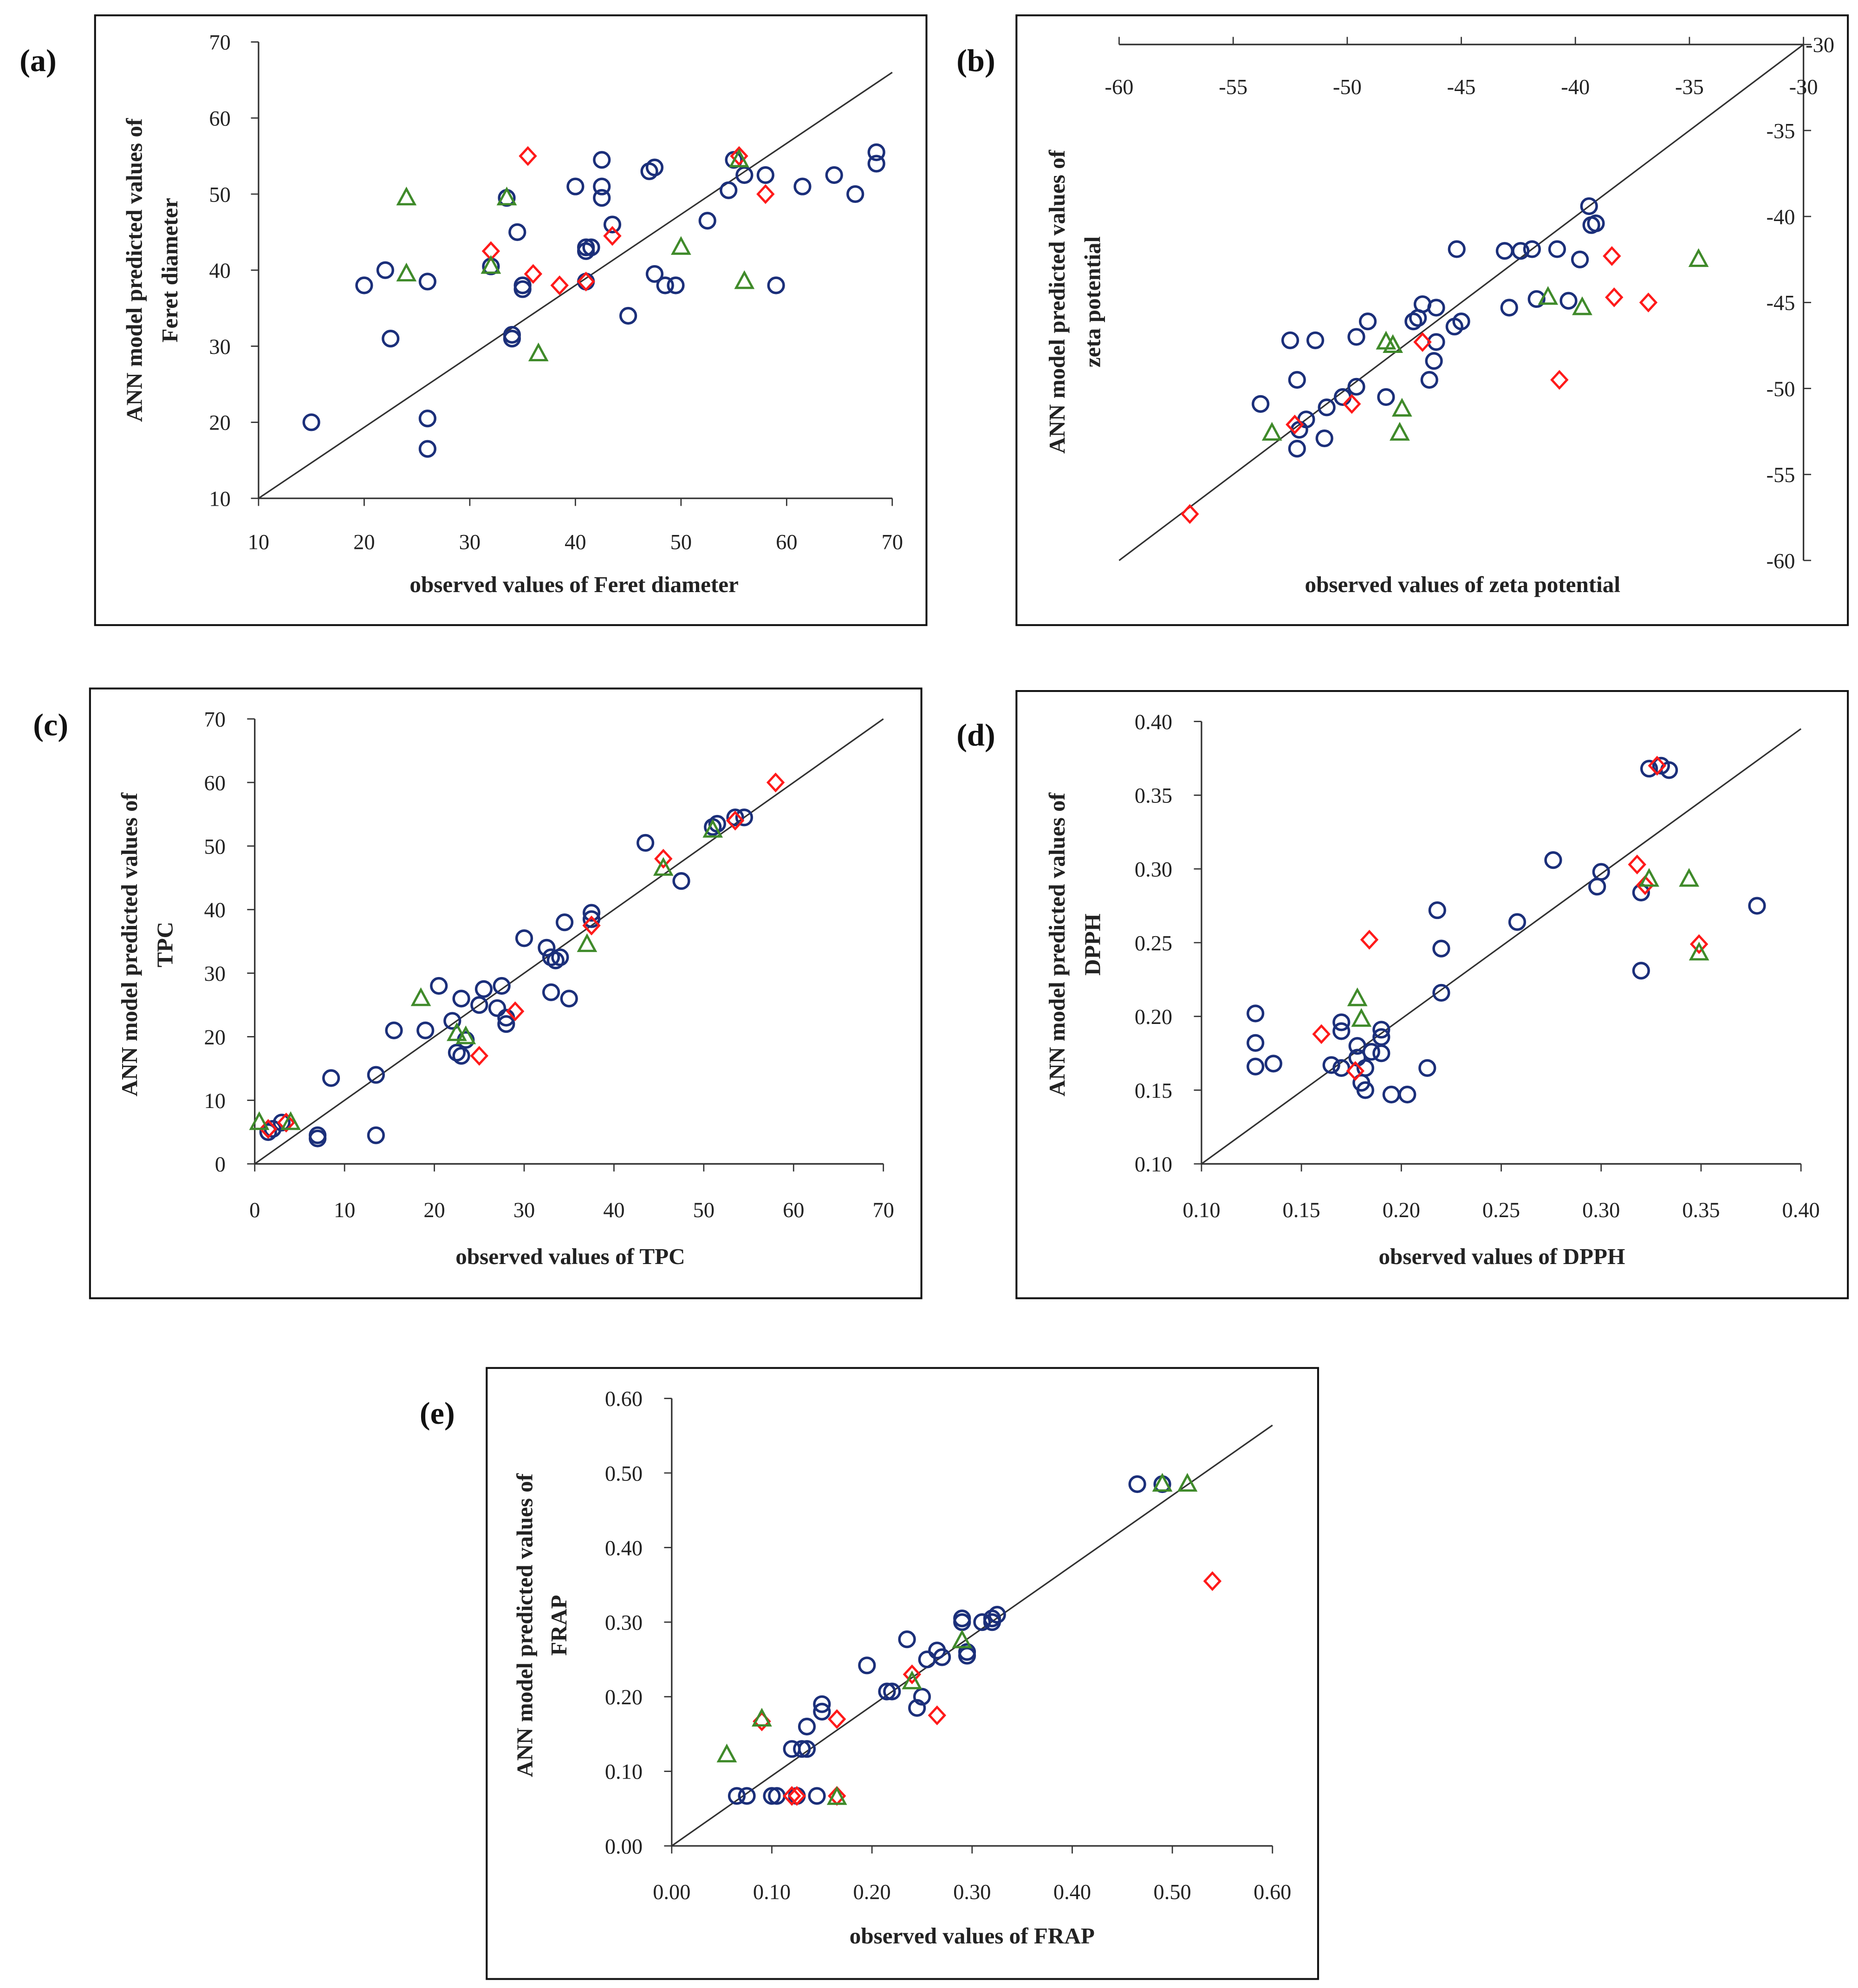  I want to click on y-tick-label: 50, so click(220, 195).